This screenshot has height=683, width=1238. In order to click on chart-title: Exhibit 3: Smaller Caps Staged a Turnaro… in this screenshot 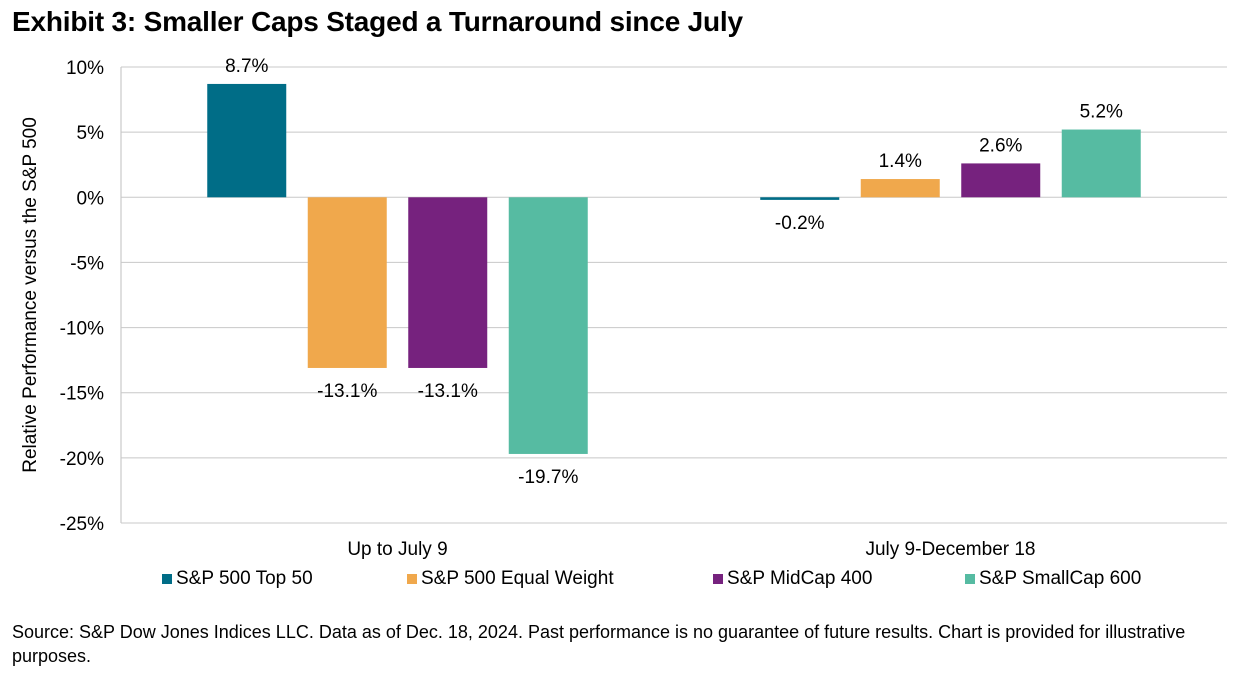, I will do `click(377, 21)`.